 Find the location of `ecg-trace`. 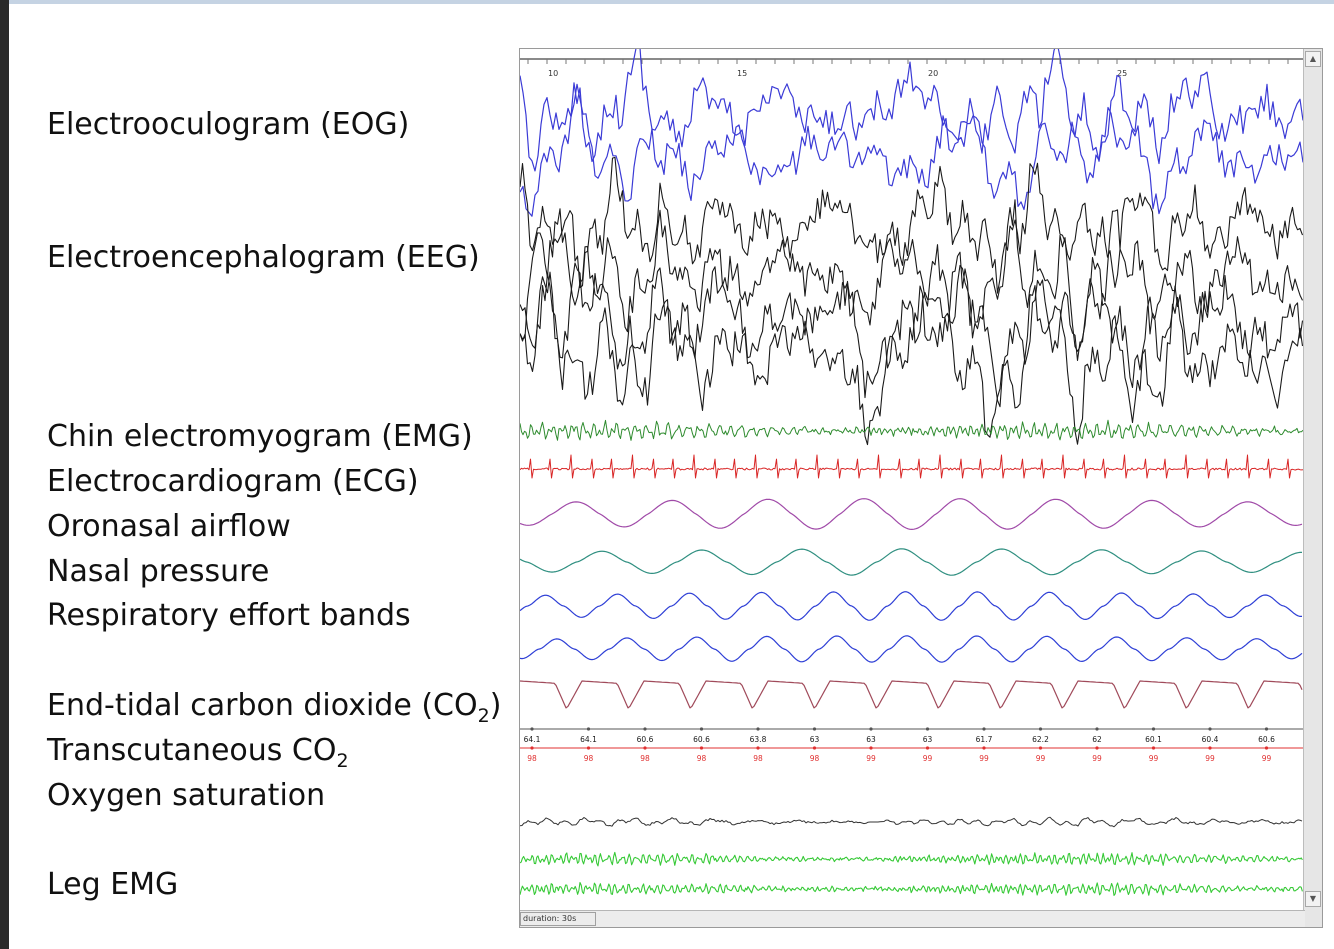

ecg-trace is located at coordinates (912, 466).